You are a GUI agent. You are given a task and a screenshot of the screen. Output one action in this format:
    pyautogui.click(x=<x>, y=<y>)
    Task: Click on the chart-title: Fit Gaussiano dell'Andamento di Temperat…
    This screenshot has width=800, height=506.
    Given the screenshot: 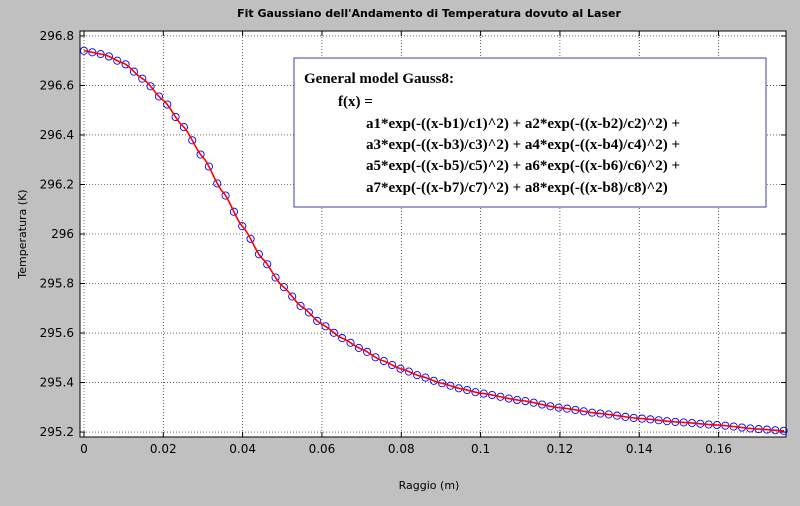 What is the action you would take?
    pyautogui.click(x=429, y=13)
    